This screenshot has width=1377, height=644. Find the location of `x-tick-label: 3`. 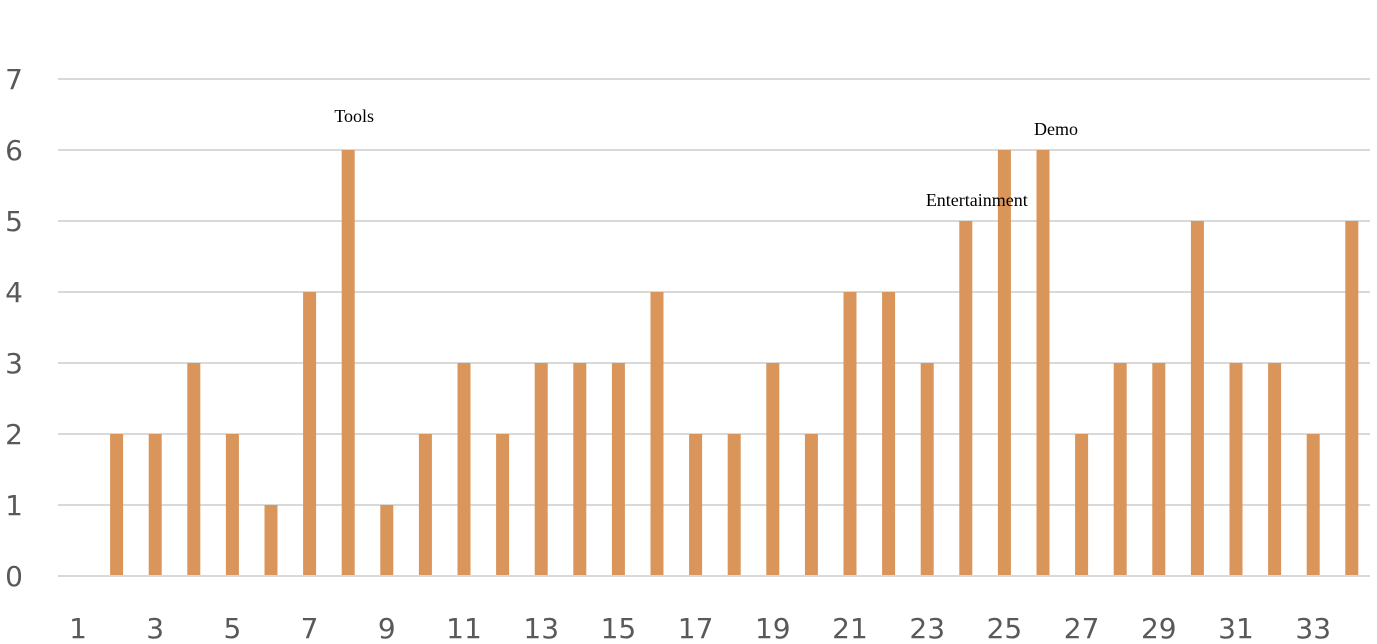

x-tick-label: 3 is located at coordinates (155, 628).